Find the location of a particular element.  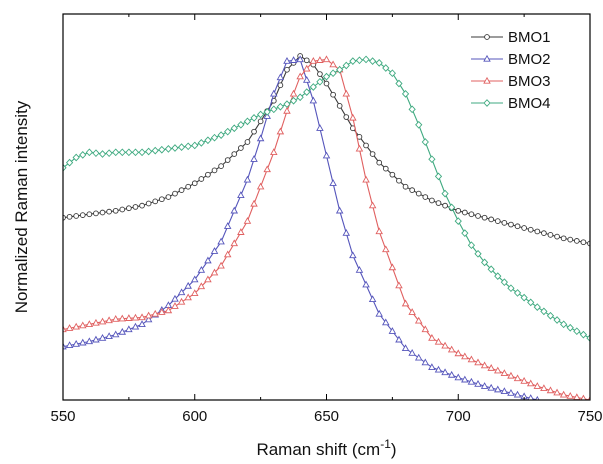

legend-label-bmo3: BMO3 is located at coordinates (529, 81).